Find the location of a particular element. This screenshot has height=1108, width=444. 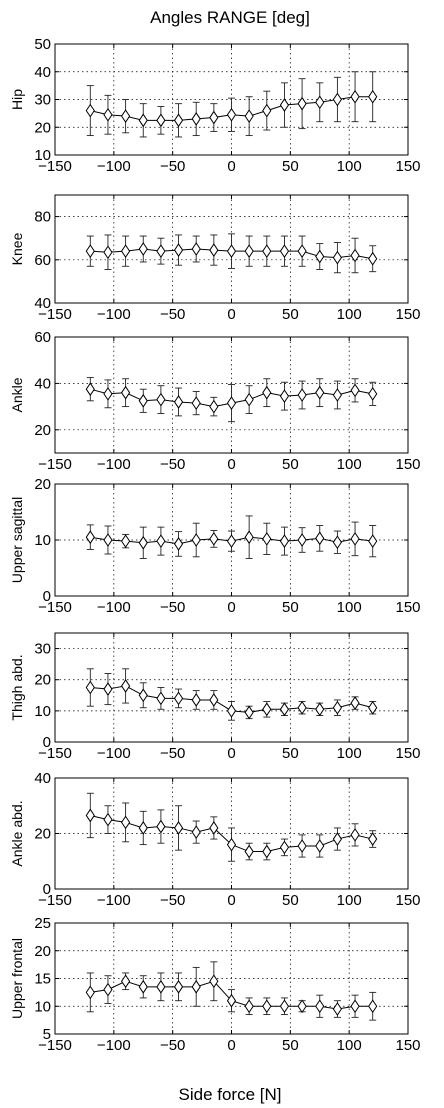

y-axis-label: Ankle abd. is located at coordinates (17, 833).